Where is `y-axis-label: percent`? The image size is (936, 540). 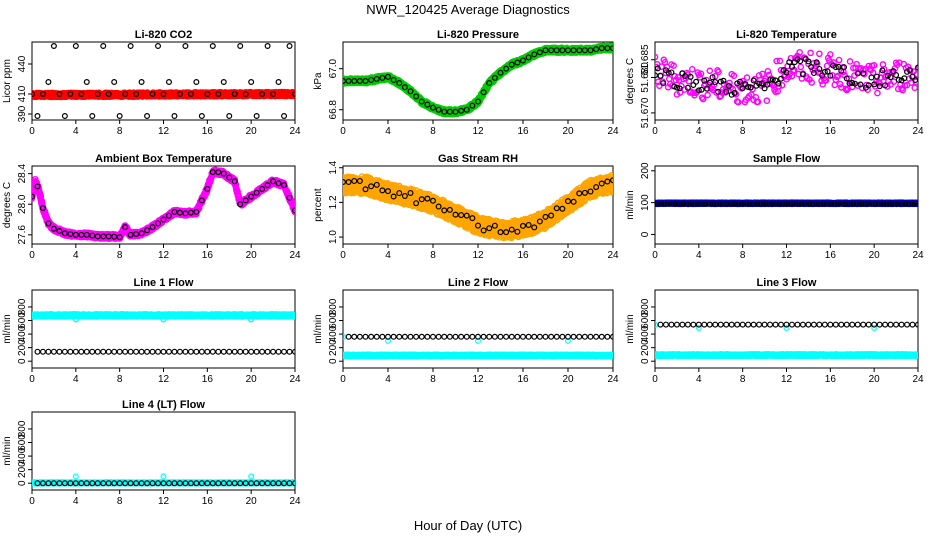
y-axis-label: percent is located at coordinates (318, 205).